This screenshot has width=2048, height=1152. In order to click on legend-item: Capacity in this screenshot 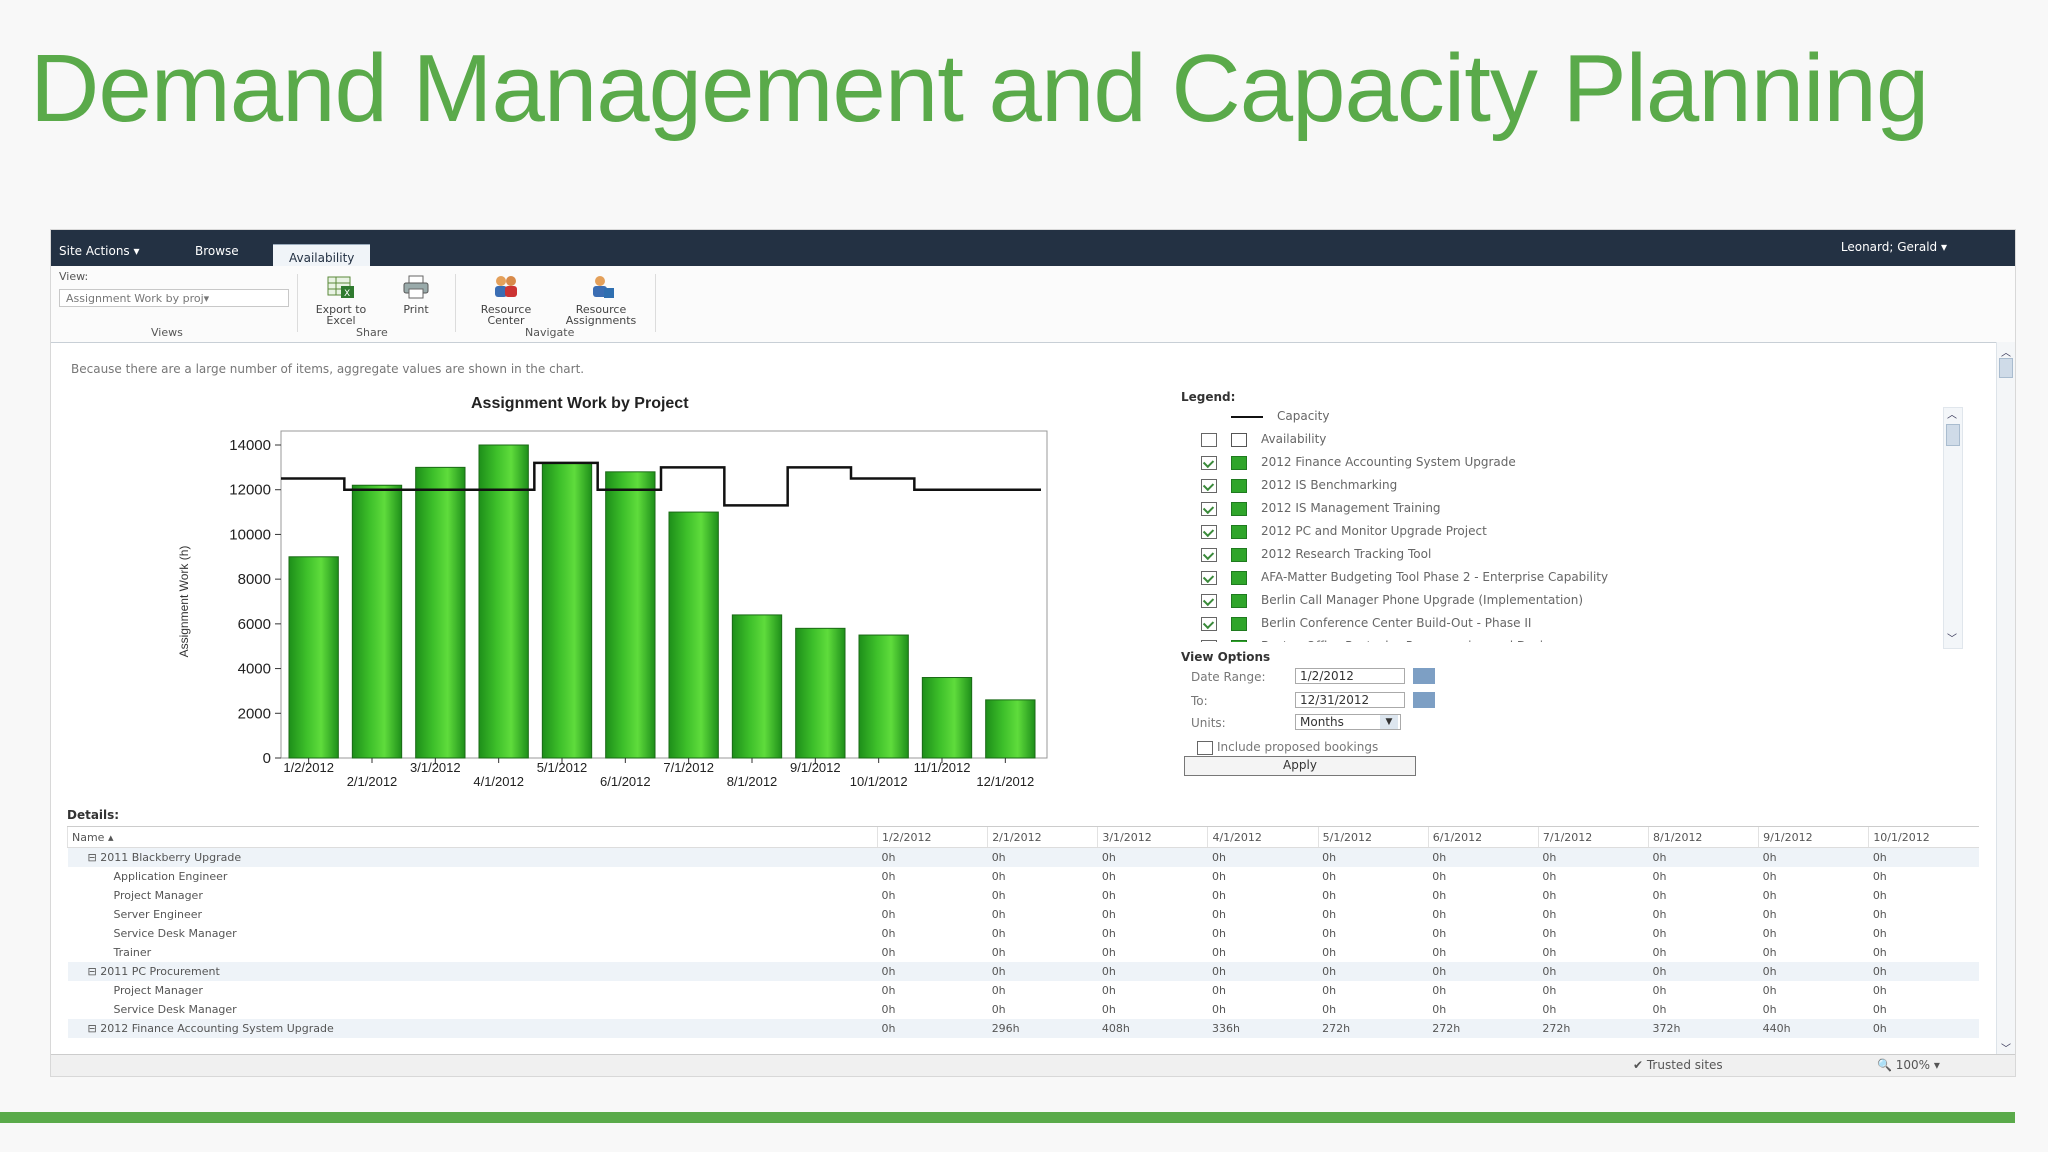, I will do `click(1265, 419)`.